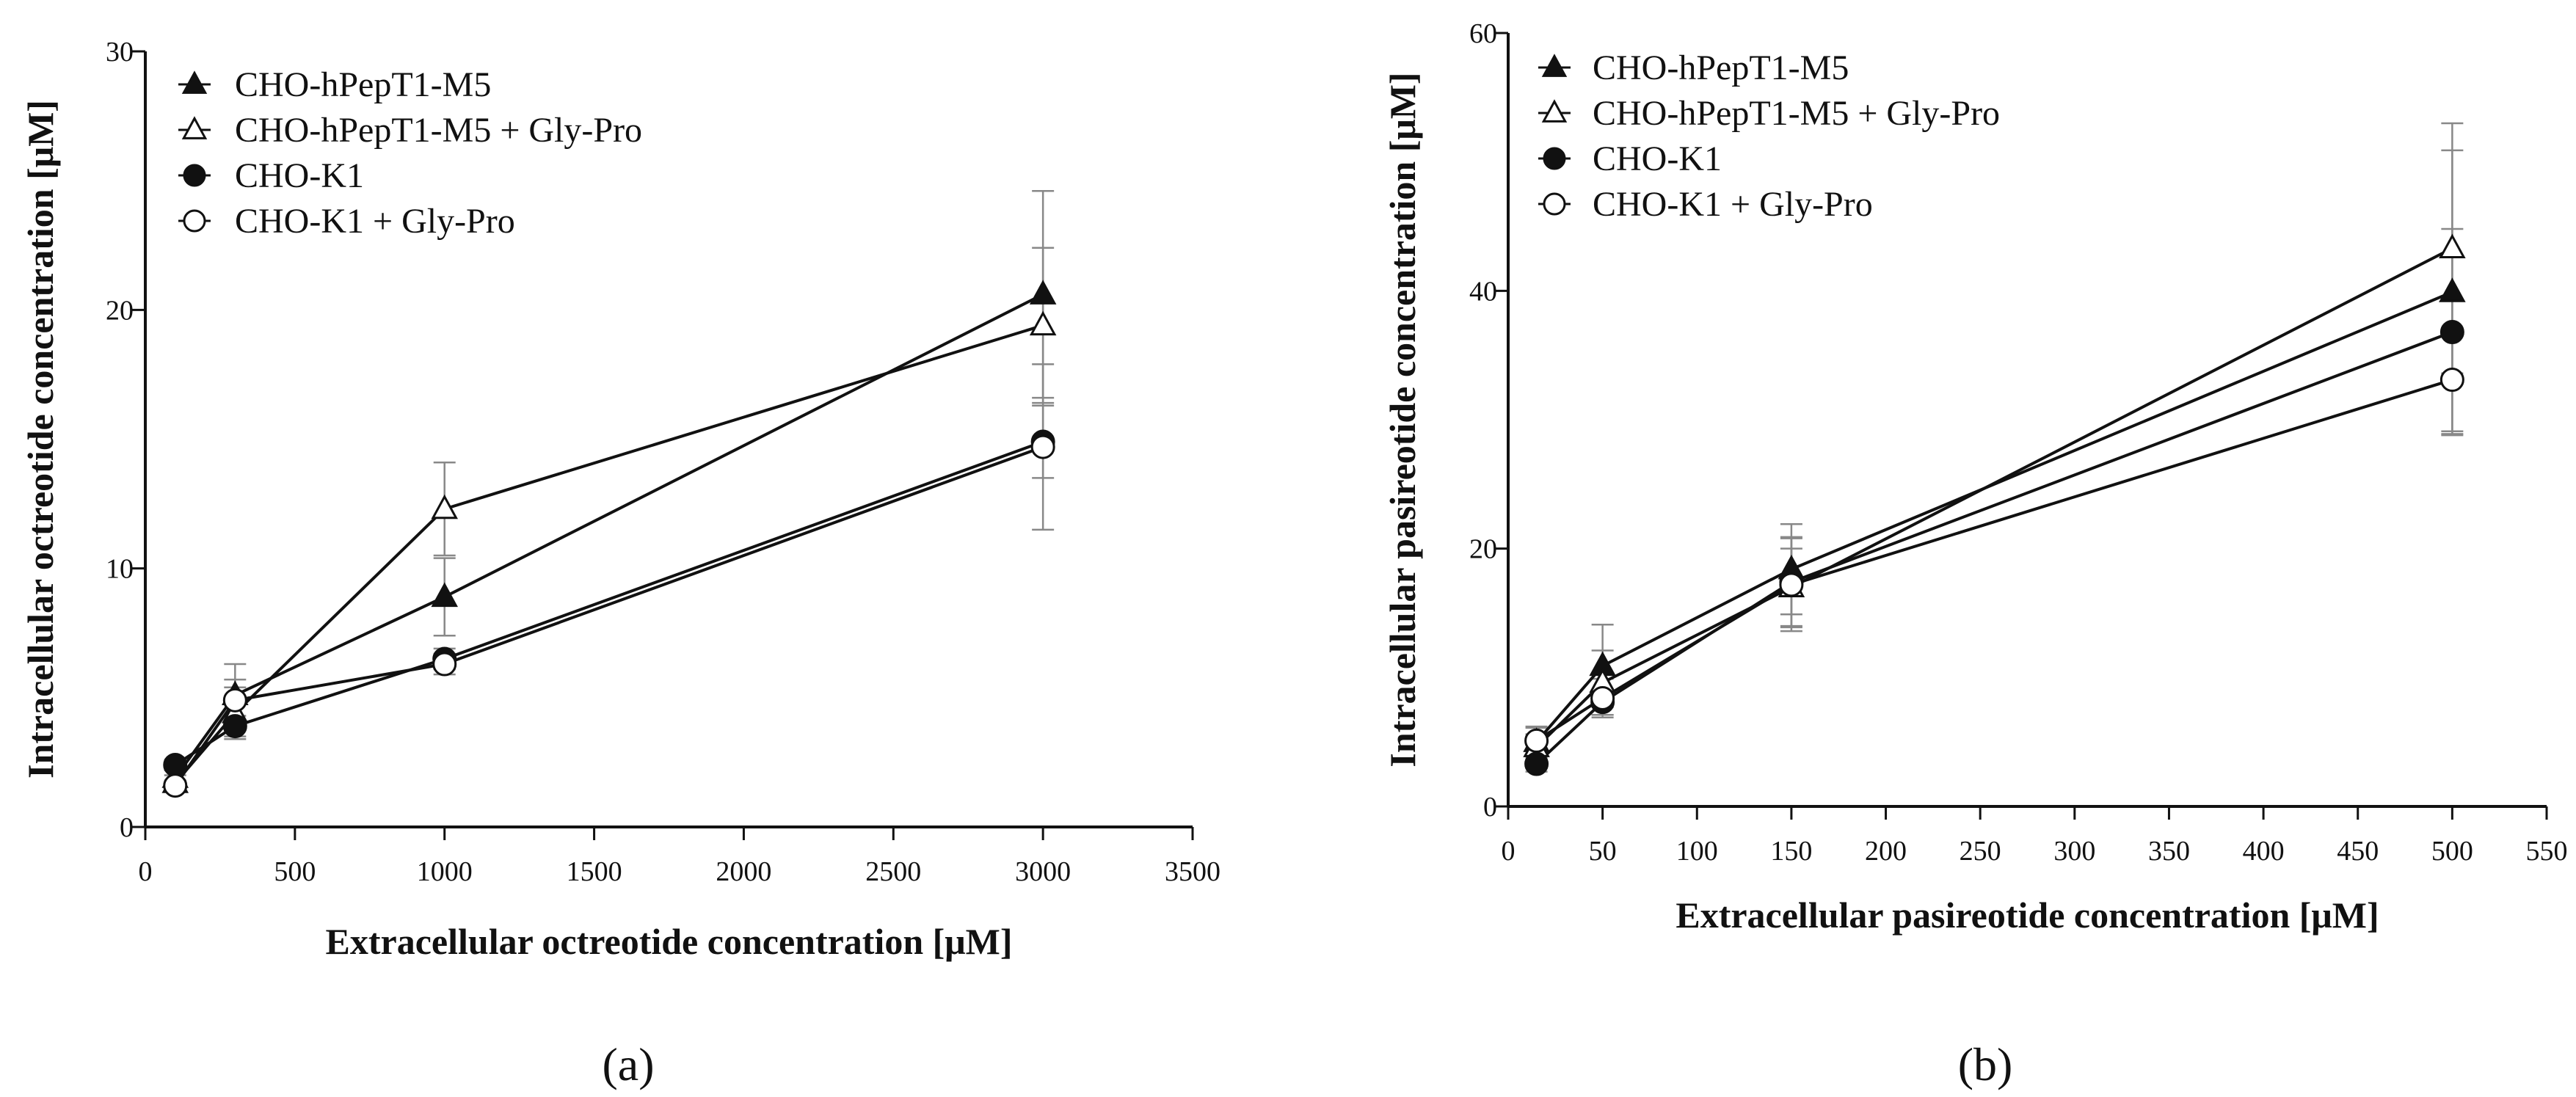 This screenshot has width=2576, height=1097. I want to click on panel-label-a: (a), so click(628, 1064).